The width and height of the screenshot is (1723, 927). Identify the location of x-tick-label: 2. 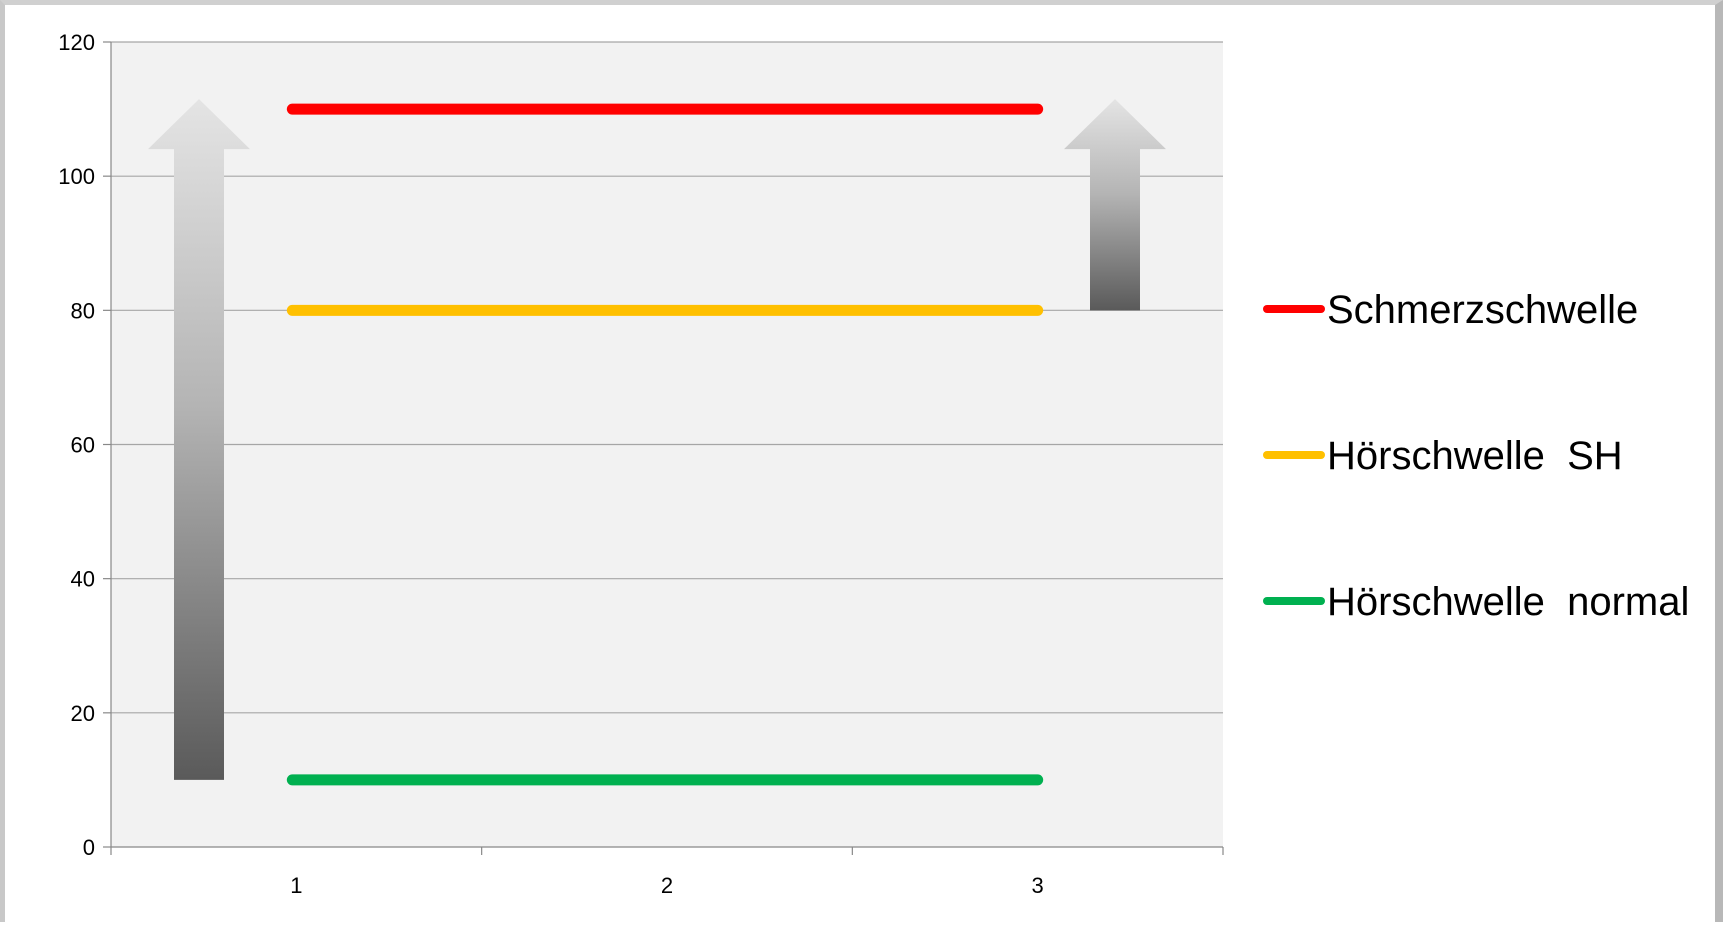
(667, 885).